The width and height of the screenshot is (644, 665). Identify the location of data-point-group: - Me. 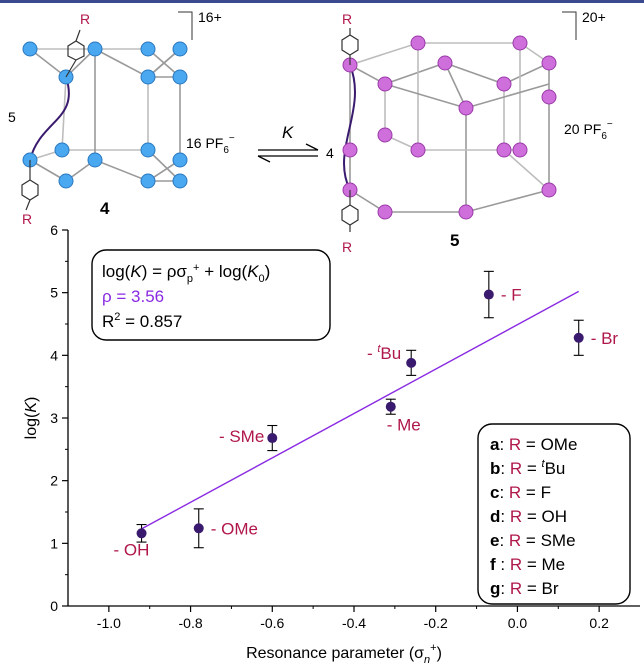
(403, 416).